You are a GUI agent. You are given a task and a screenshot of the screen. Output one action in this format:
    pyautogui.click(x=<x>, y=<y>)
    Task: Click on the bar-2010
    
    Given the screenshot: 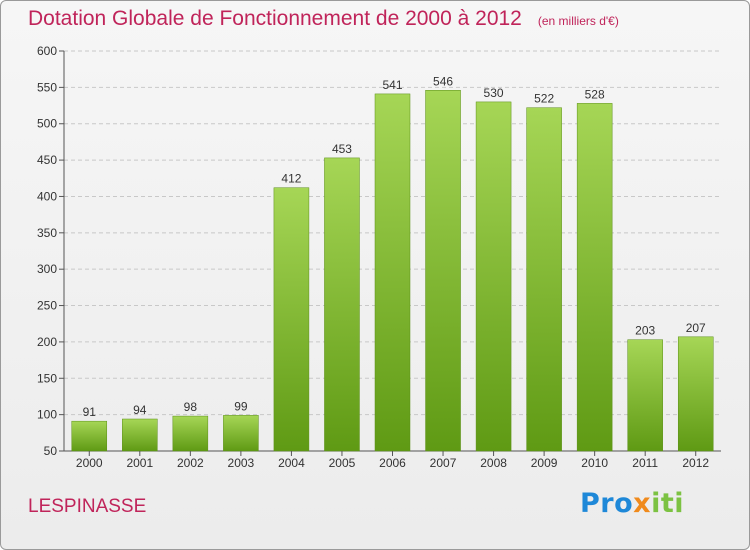 What is the action you would take?
    pyautogui.click(x=594, y=277)
    